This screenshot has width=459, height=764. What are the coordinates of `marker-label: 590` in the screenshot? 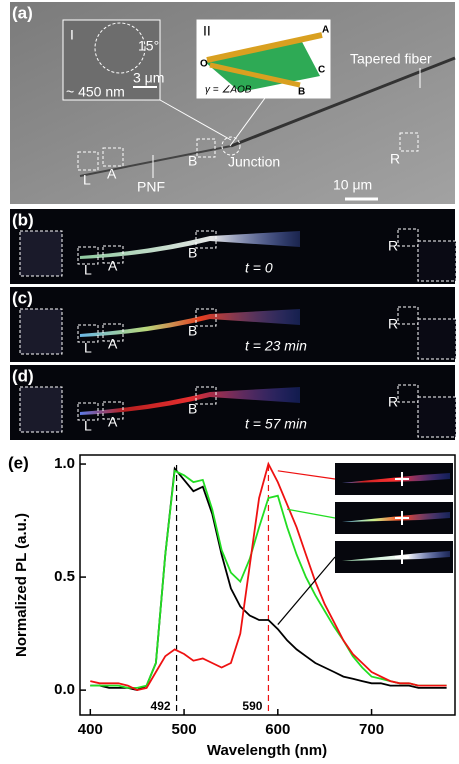 It's located at (252, 706).